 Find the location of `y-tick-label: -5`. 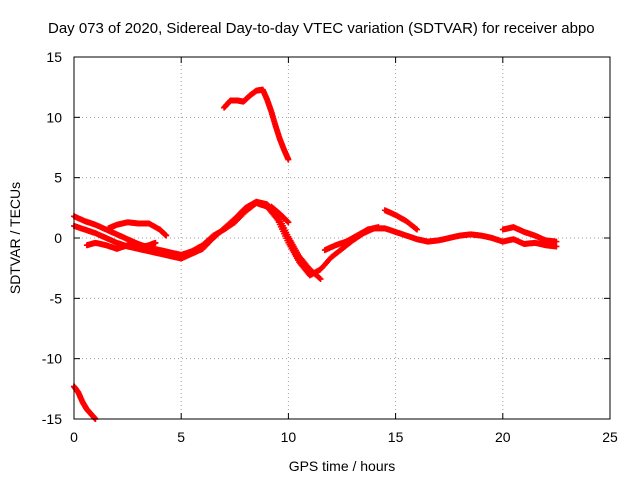

y-tick-label: -5 is located at coordinates (56, 298).